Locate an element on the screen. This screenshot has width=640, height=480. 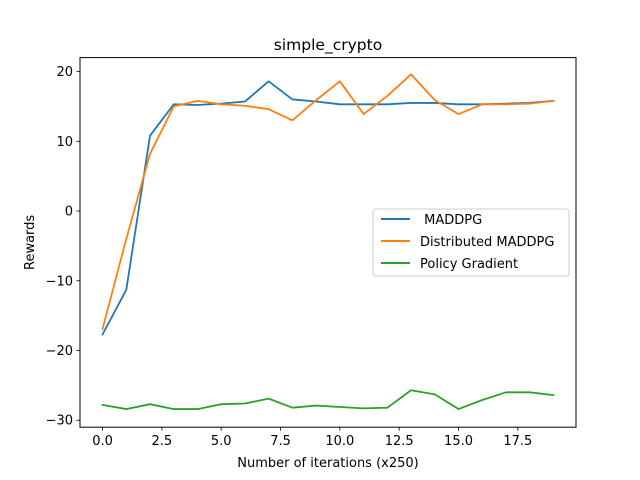
series-line-policy-gradient is located at coordinates (328, 399).